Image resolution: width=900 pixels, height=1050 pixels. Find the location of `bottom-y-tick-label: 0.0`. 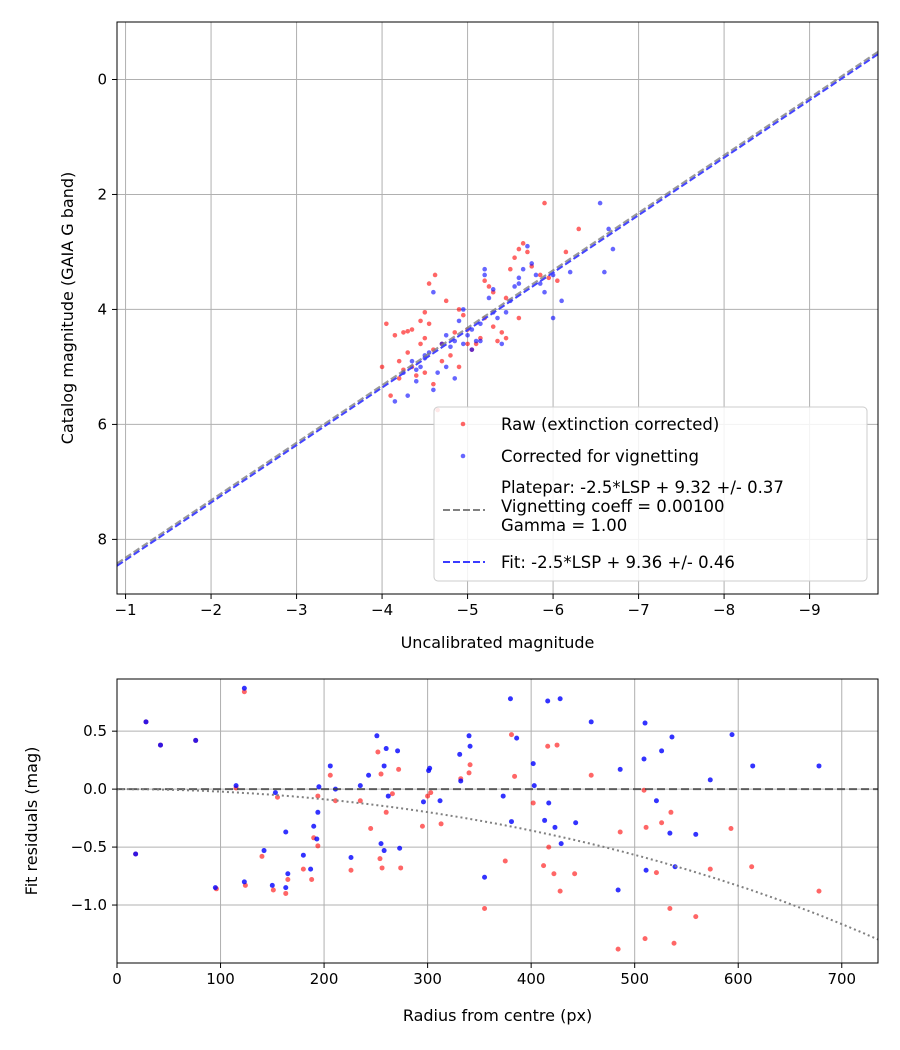

bottom-y-tick-label: 0.0 is located at coordinates (95, 789).